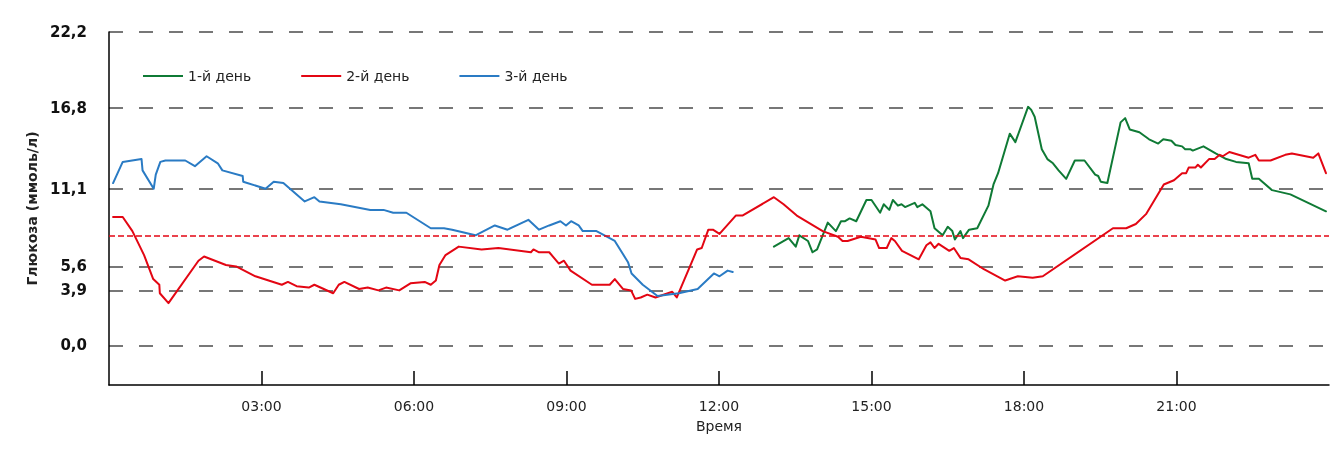 This screenshot has width=1338, height=451. Describe the element at coordinates (378, 76) in the screenshot. I see `legend-label: 2-й день` at that location.